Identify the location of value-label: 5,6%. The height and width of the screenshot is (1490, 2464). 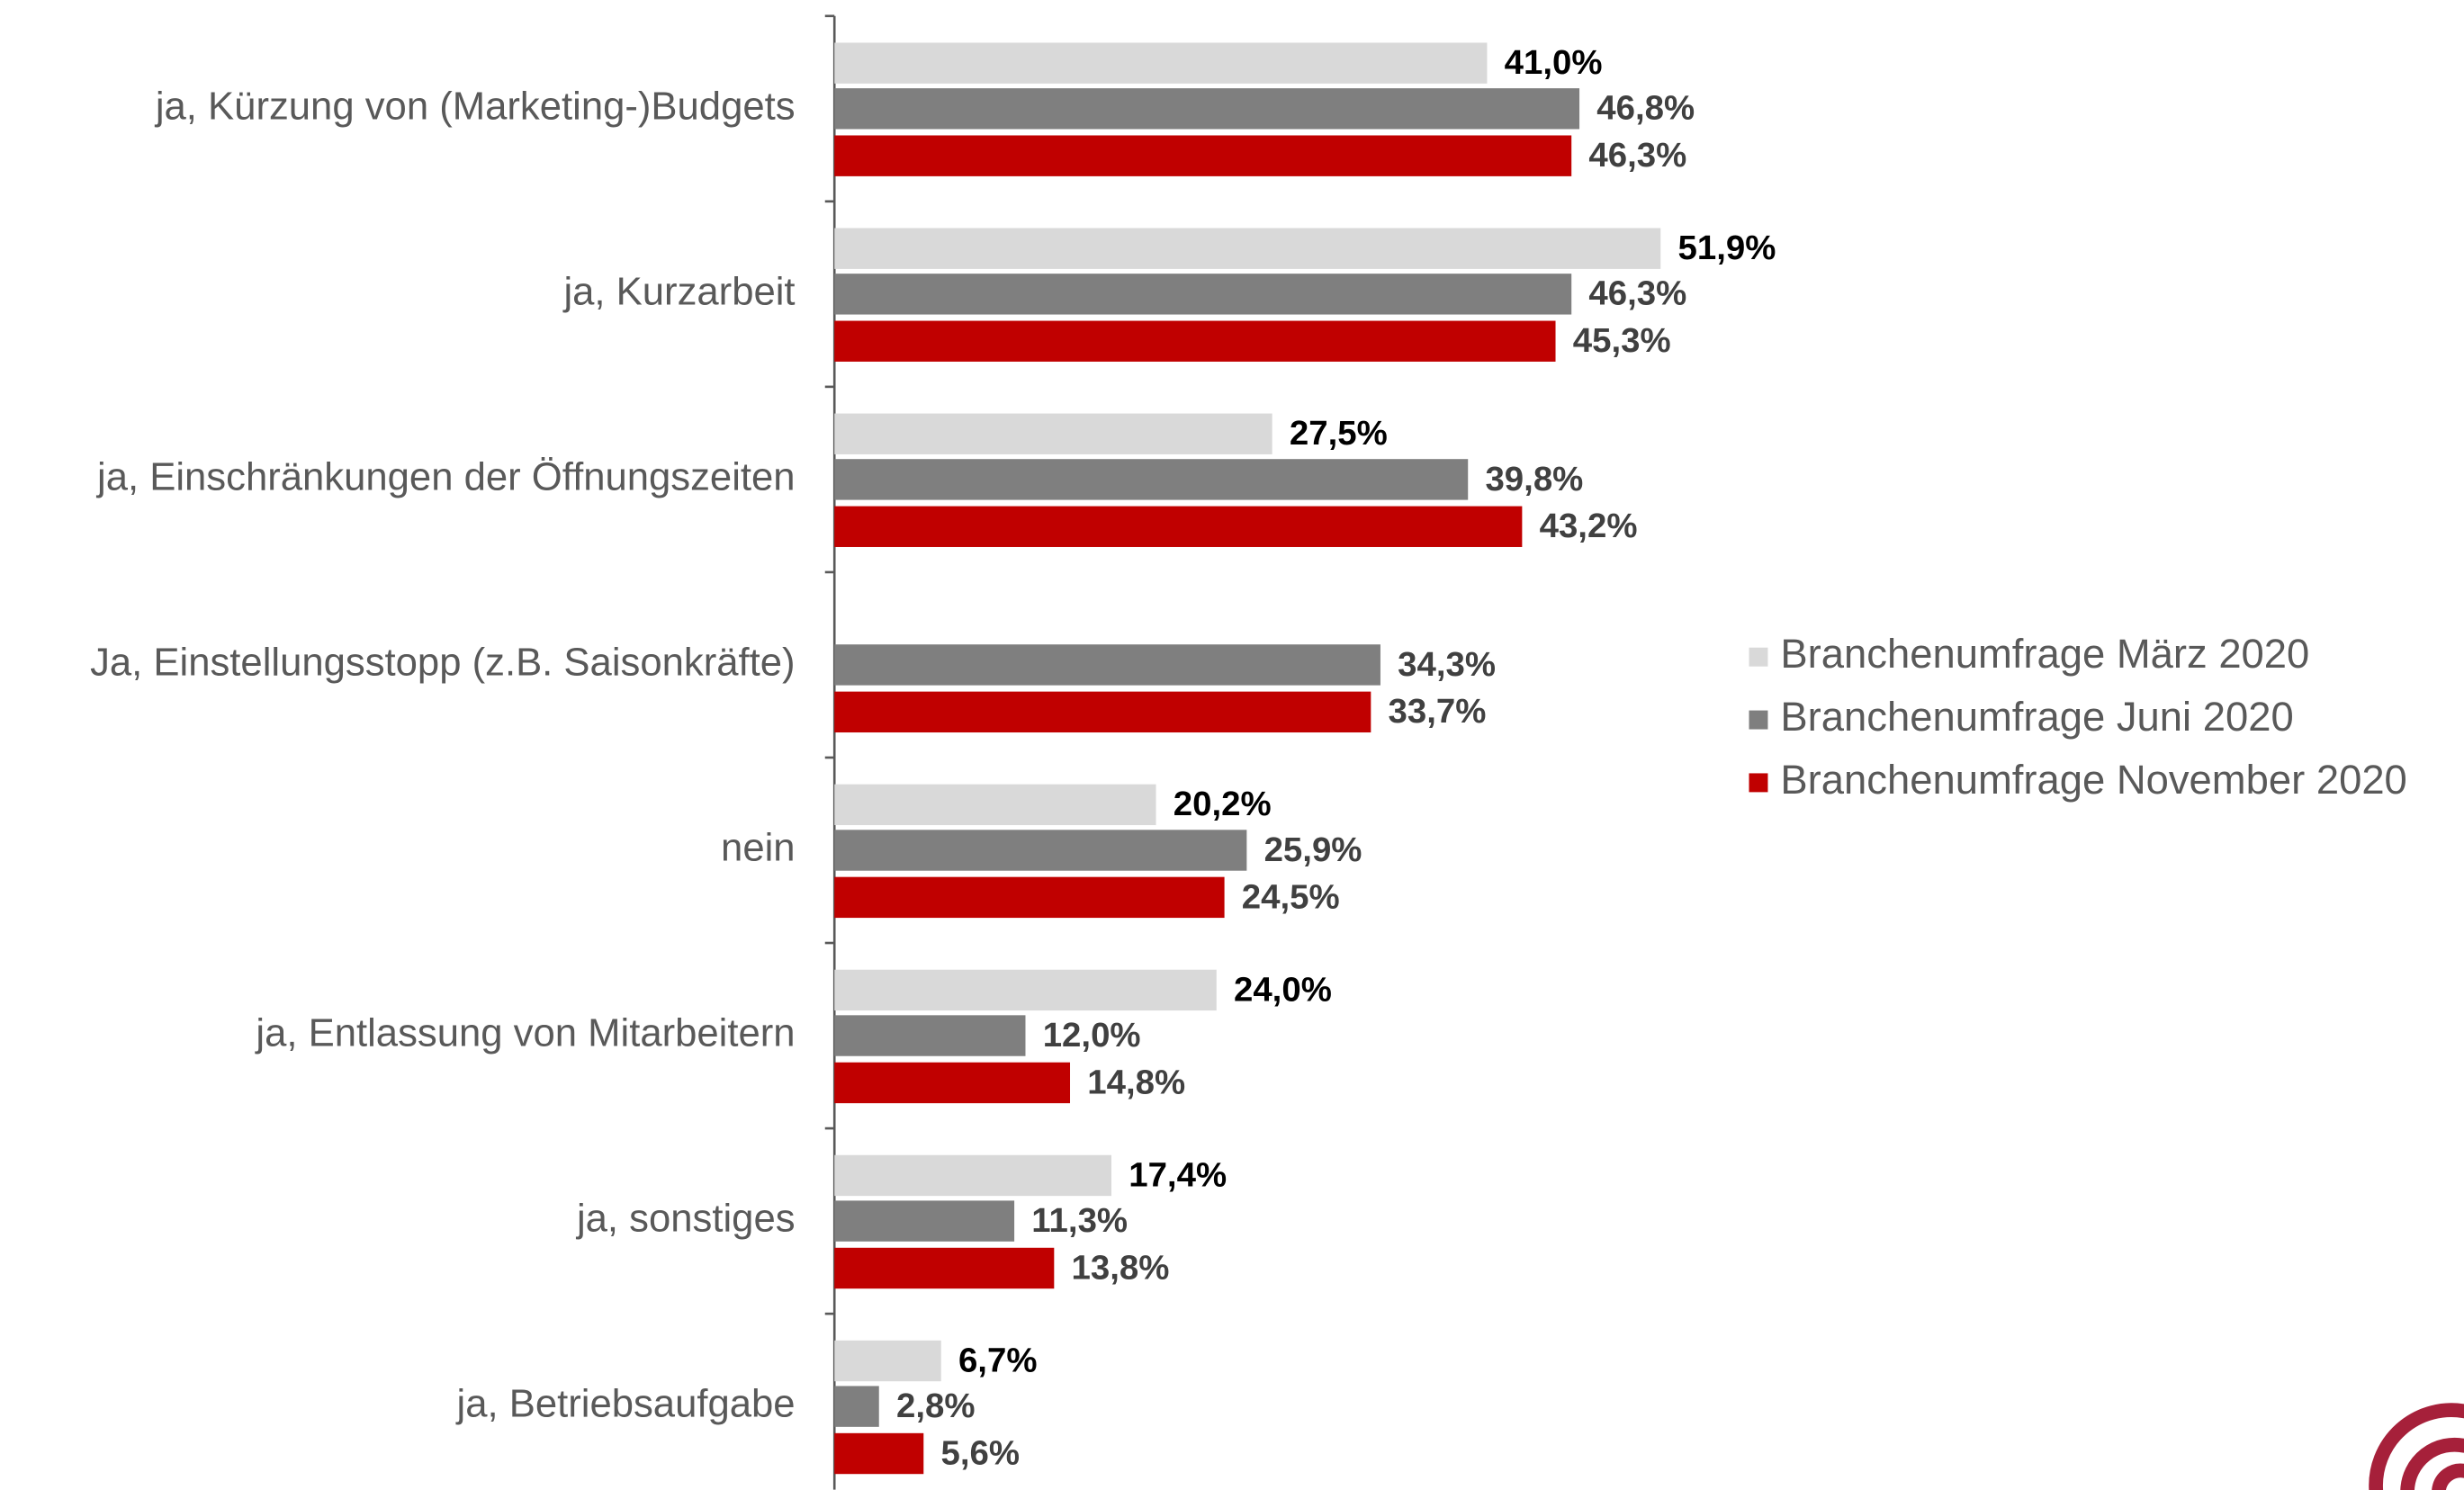
(980, 1452).